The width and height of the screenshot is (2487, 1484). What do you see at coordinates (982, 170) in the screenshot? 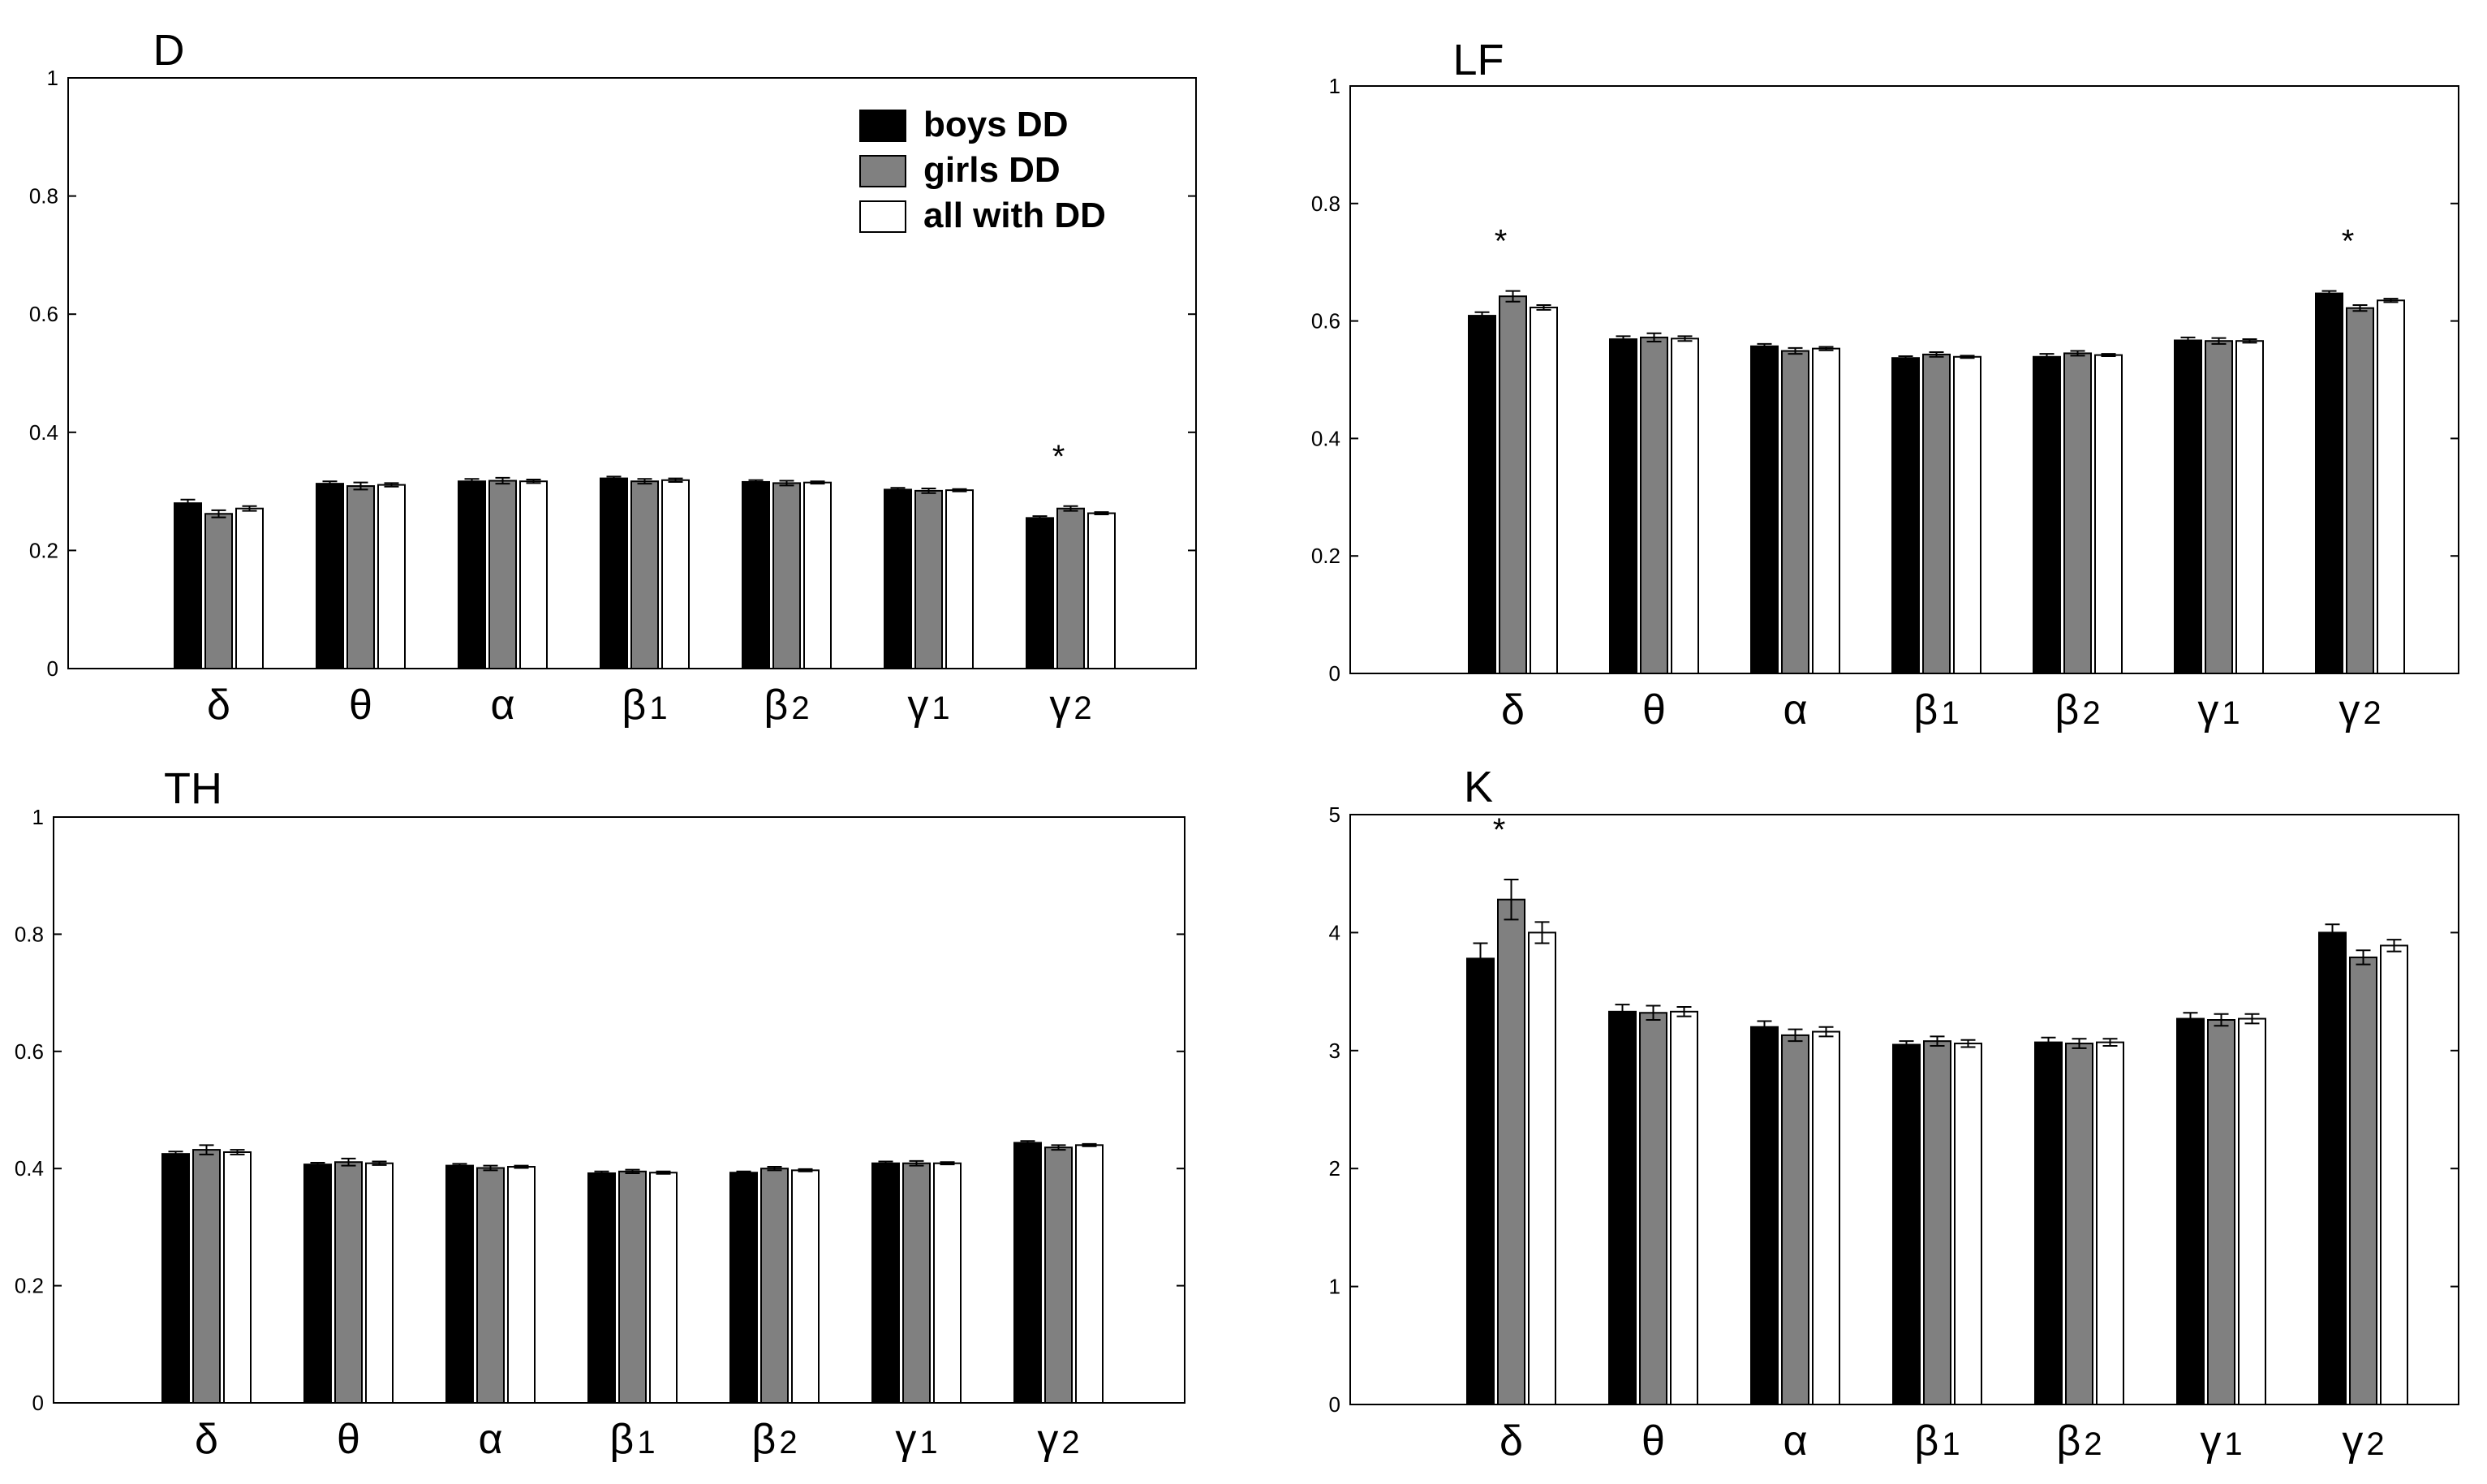
I see `legend: boys DD girls DD all with DD` at bounding box center [982, 170].